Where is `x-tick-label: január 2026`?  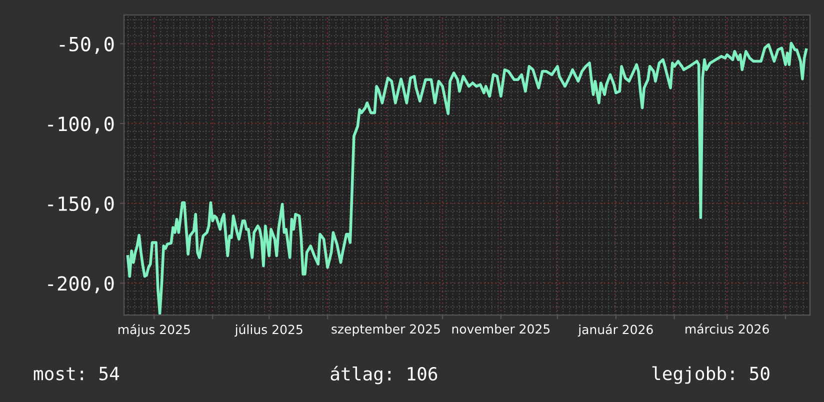
x-tick-label: január 2026 is located at coordinates (615, 330).